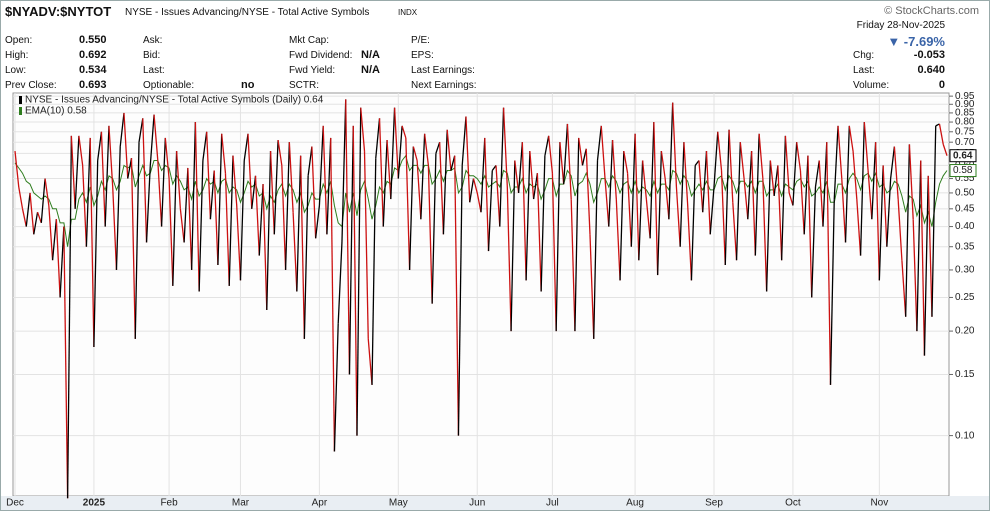  I want to click on field-label: SCTR:, so click(304, 85).